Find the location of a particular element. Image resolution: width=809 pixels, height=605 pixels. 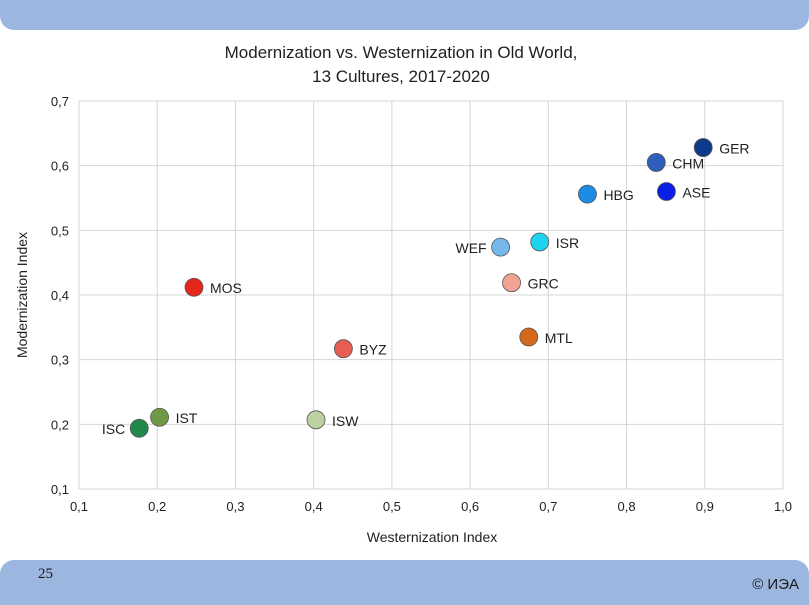

x-axis-ticks: 0,1 0,2 0,3 0,4 0,5 0,6 0,7 0,8 0,9 1,0 is located at coordinates (431, 506).